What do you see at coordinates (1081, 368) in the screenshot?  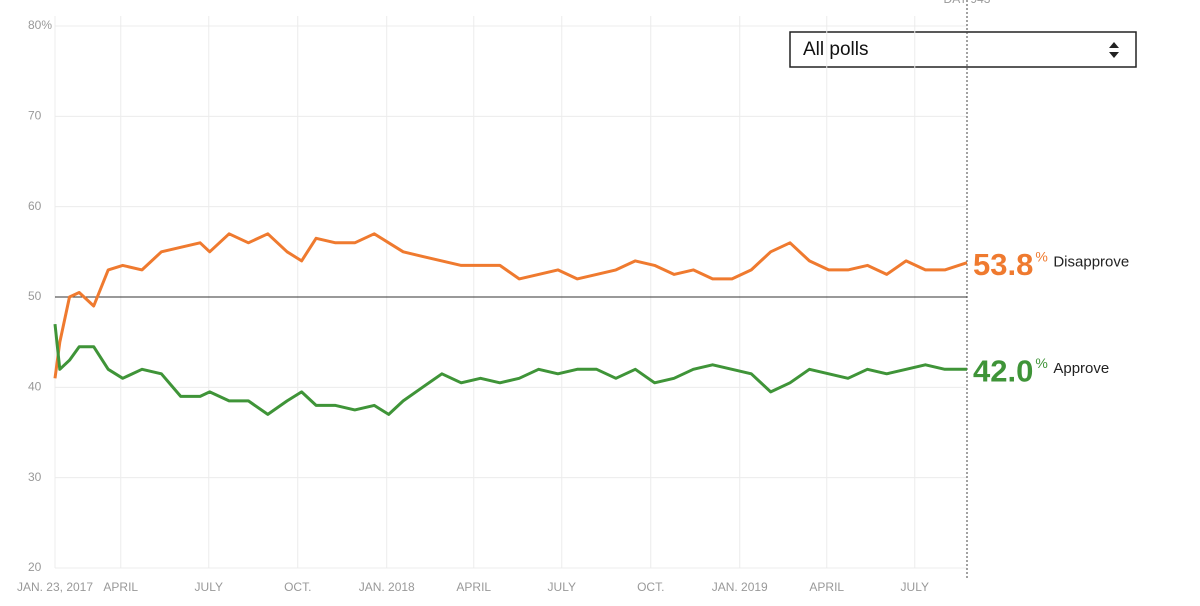 I see `legend-label: Approve` at bounding box center [1081, 368].